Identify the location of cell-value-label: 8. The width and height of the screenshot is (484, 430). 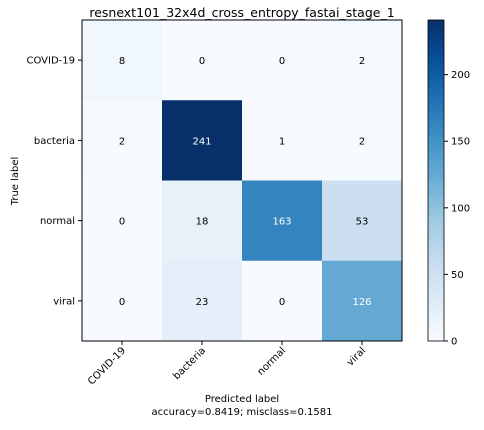
(122, 61).